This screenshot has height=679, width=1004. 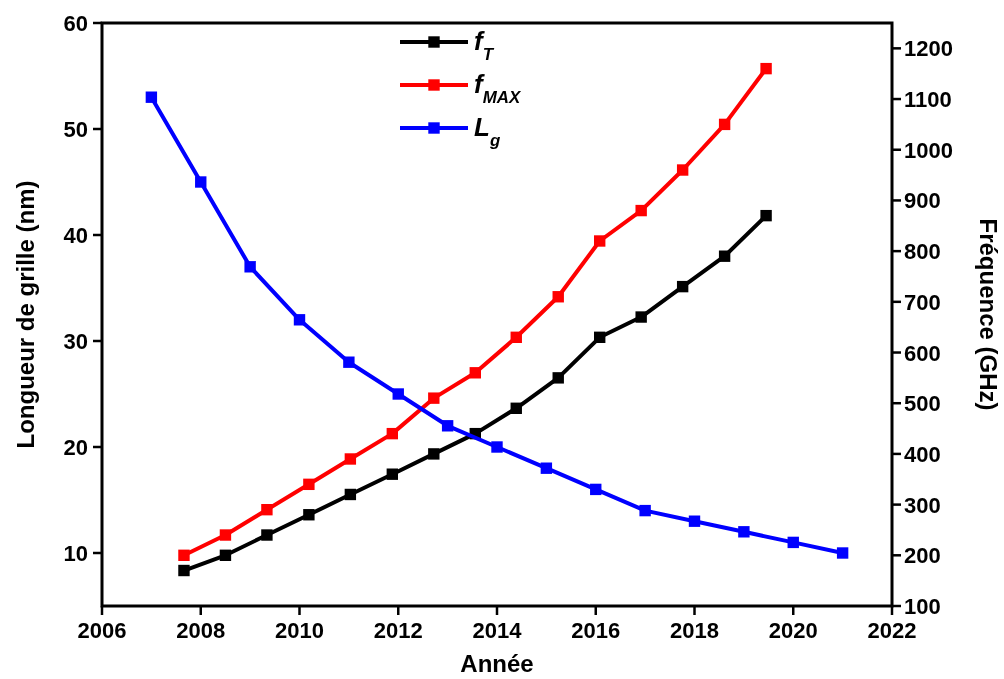 What do you see at coordinates (928, 150) in the screenshot?
I see `y2-tick-label: 1000` at bounding box center [928, 150].